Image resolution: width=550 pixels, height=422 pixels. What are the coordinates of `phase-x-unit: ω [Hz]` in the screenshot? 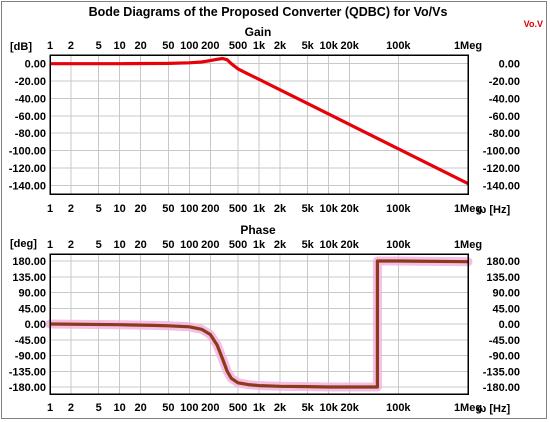 It's located at (493, 409).